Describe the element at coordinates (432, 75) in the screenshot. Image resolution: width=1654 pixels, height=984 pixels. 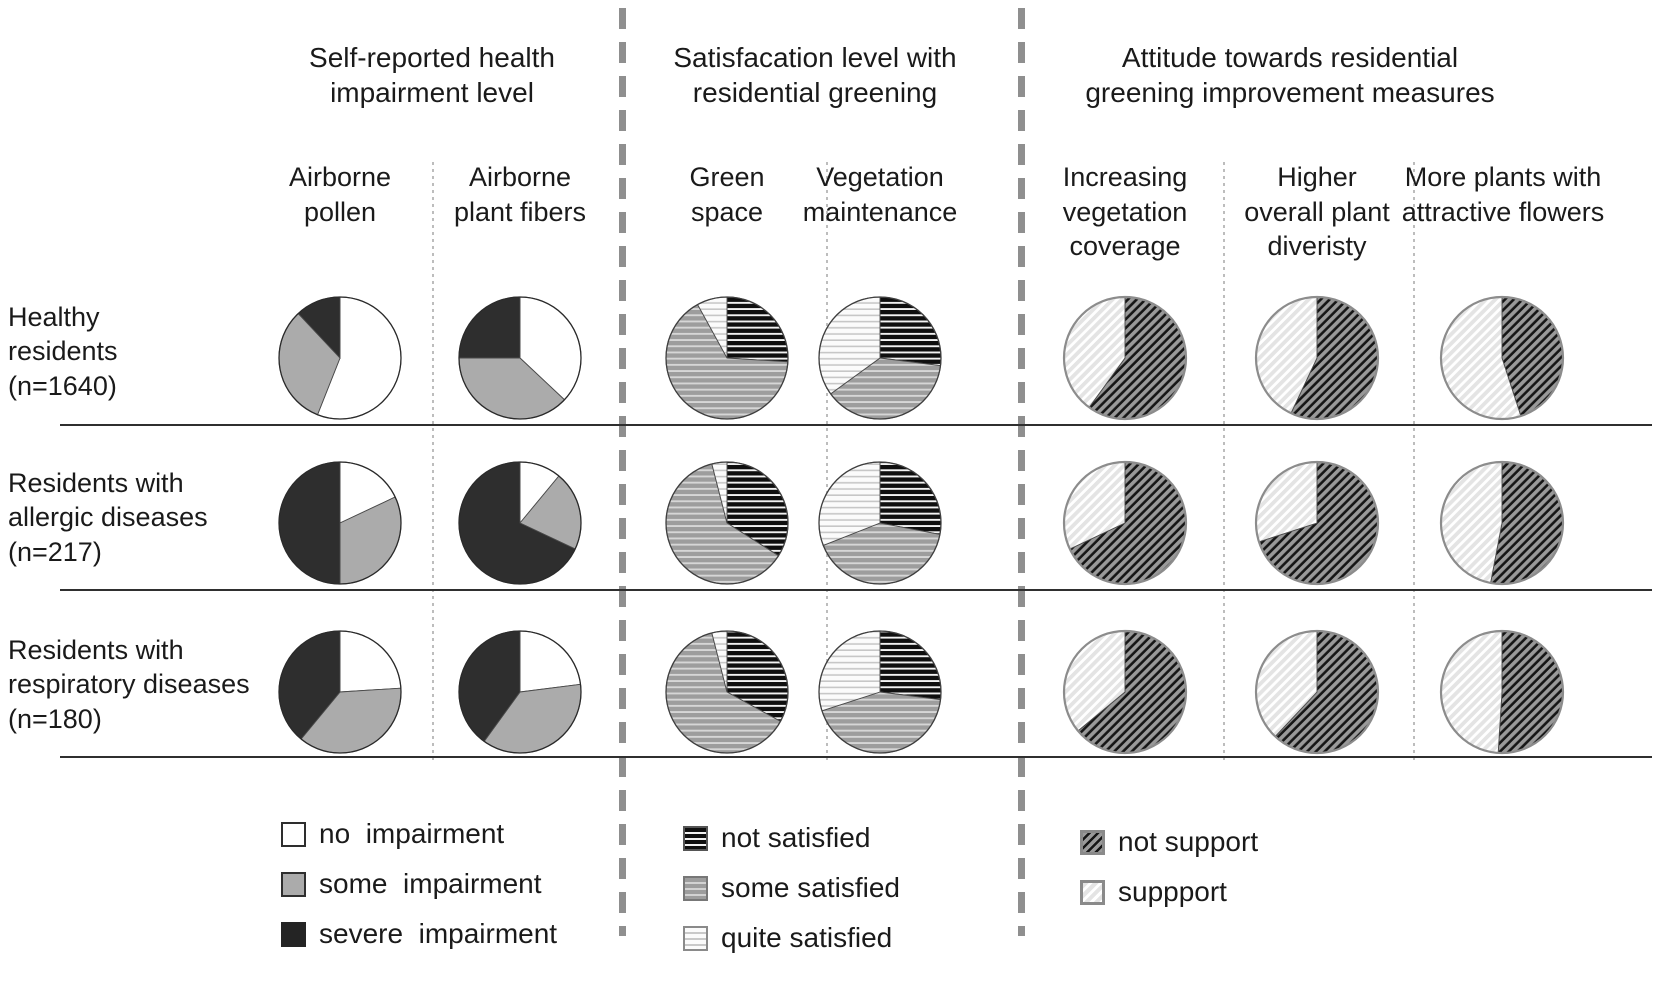
I see `section-title-health-impairment: Self-reported health impairment level` at that location.